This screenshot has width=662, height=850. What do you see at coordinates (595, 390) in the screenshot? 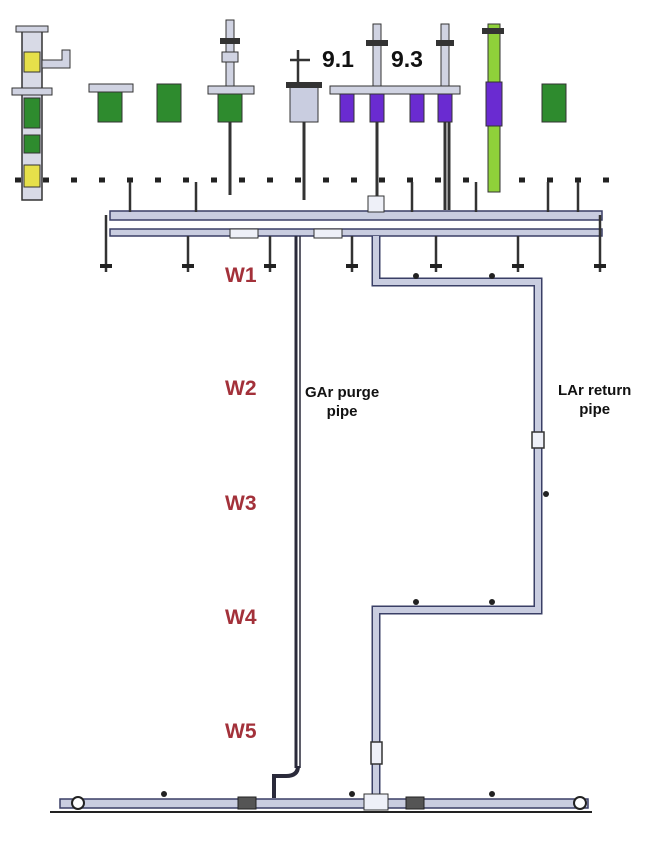
I see `lar-return-pipe-label-line1: LAr return` at bounding box center [595, 390].